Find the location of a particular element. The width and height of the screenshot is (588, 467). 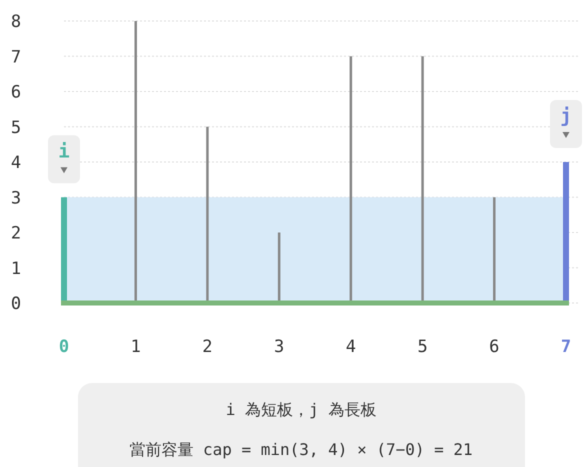

annotation: j is located at coordinates (566, 116).